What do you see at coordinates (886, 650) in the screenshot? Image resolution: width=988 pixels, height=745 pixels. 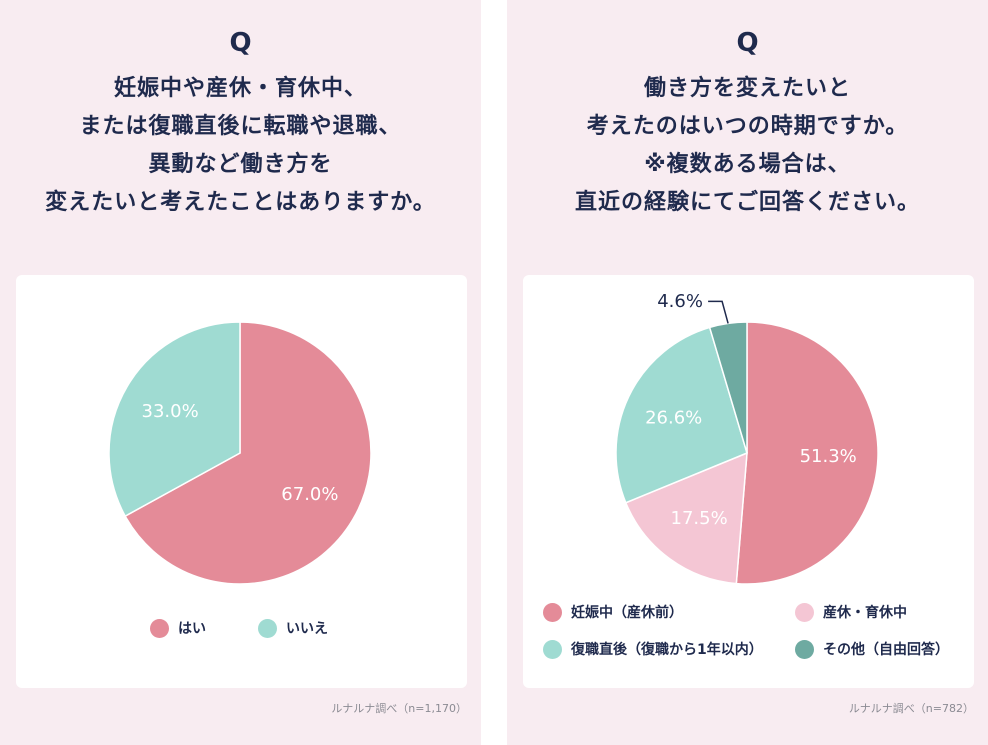 I see `right-legend-label-other: その他（自由回答）` at bounding box center [886, 650].